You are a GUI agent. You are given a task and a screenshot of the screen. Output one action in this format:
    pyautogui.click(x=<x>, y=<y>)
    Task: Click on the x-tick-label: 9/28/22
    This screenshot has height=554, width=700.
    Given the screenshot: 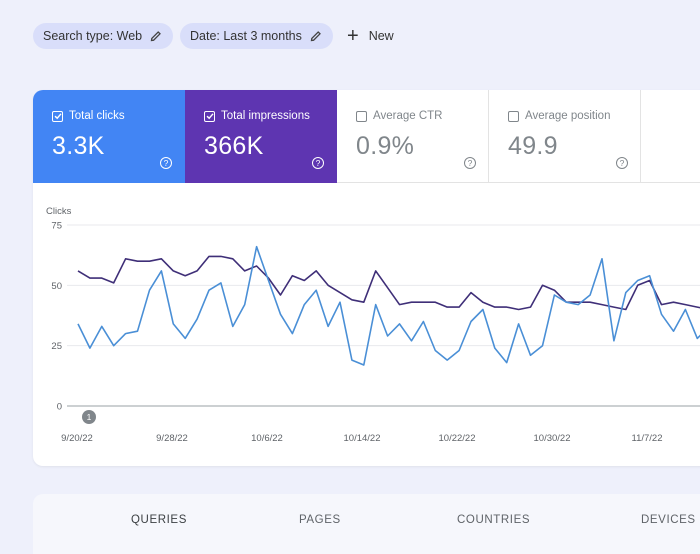 What is the action you would take?
    pyautogui.click(x=172, y=438)
    